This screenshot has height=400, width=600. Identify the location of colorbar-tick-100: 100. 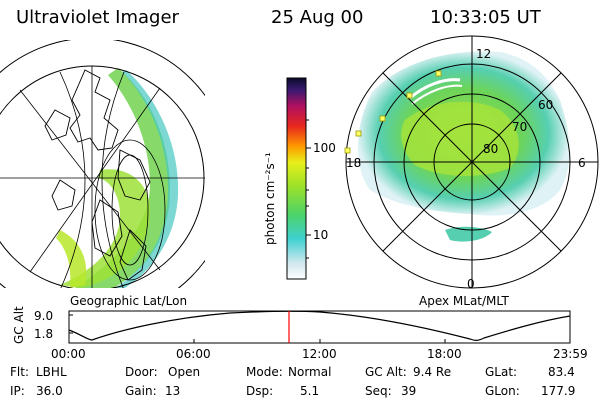
(324, 148).